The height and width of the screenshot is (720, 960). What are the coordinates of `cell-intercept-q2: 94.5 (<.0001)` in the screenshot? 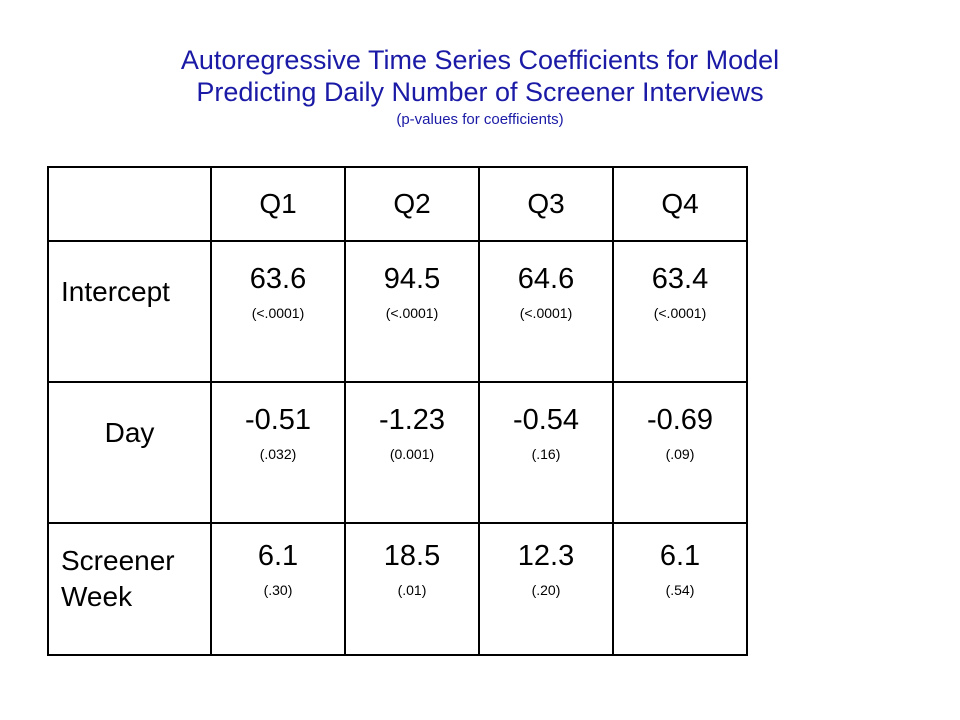 It's located at (412, 311).